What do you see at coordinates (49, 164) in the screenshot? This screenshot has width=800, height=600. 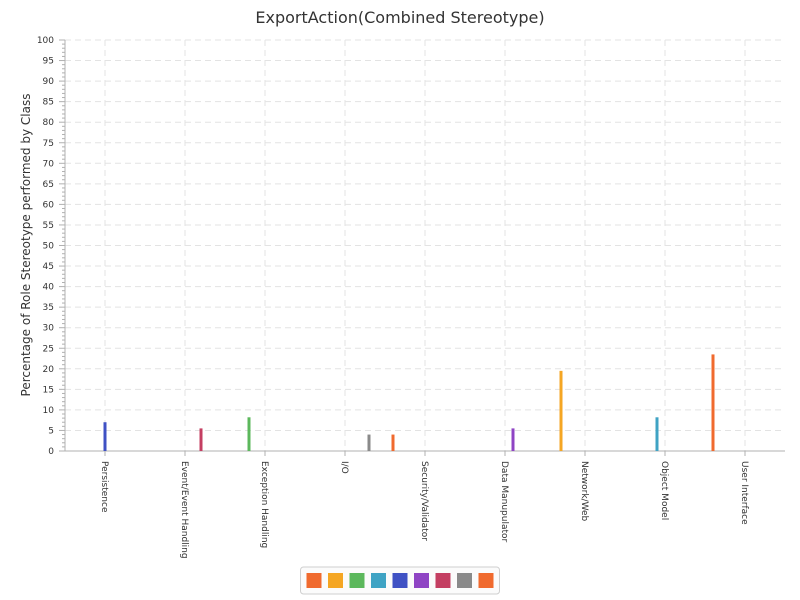 I see `y-tick-label: 70` at bounding box center [49, 164].